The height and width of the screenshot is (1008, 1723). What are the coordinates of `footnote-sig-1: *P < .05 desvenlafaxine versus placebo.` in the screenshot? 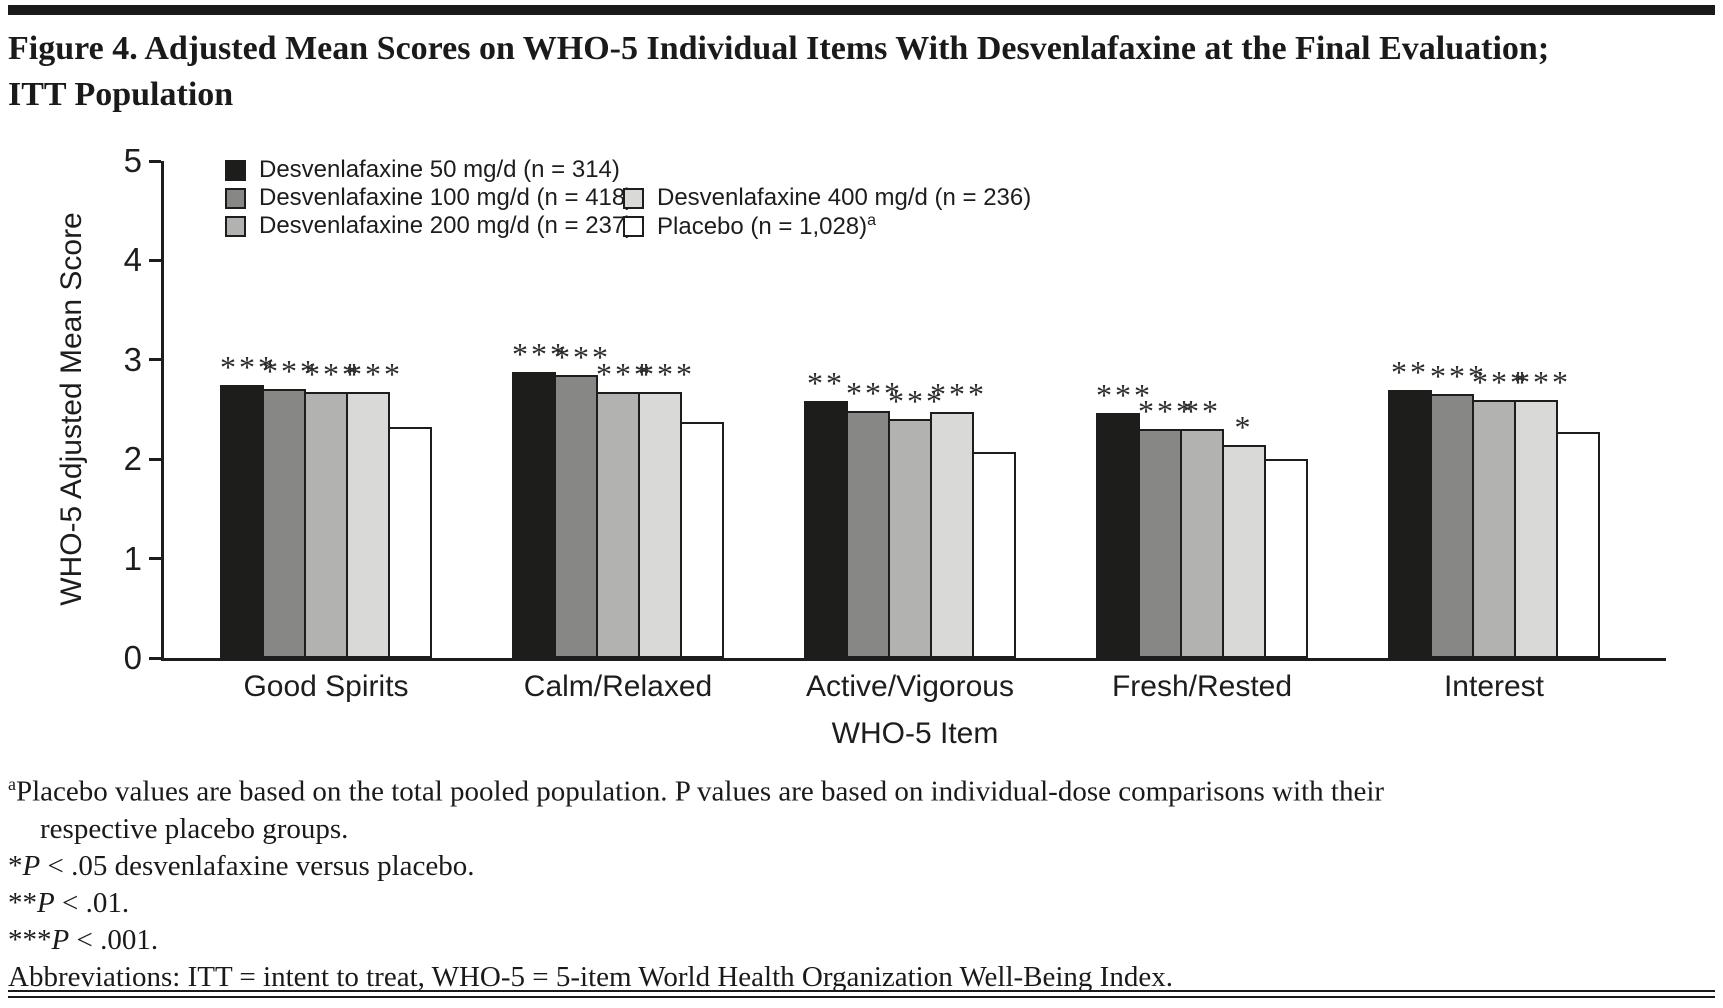 It's located at (241, 865).